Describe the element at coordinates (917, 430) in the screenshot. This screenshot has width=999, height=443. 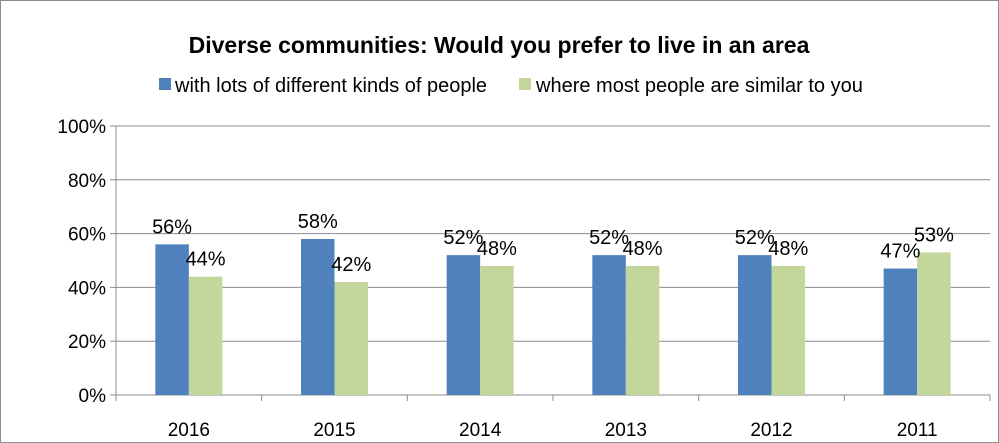
I see `x-tick-label: 2011` at that location.